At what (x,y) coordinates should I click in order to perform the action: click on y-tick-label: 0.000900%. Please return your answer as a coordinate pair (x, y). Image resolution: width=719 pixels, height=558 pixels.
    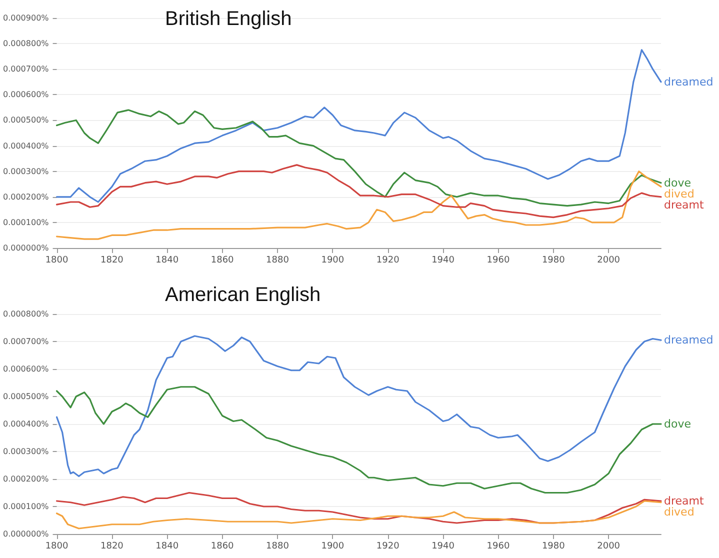
    Looking at the image, I should click on (26, 18).